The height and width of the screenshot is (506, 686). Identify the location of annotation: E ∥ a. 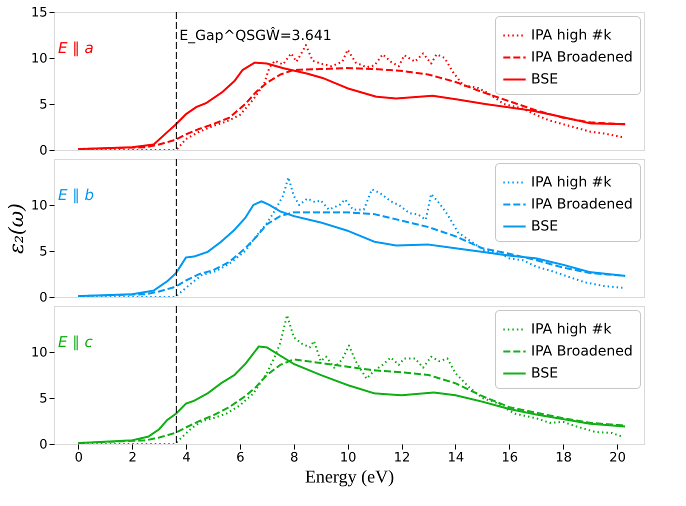
(76, 48).